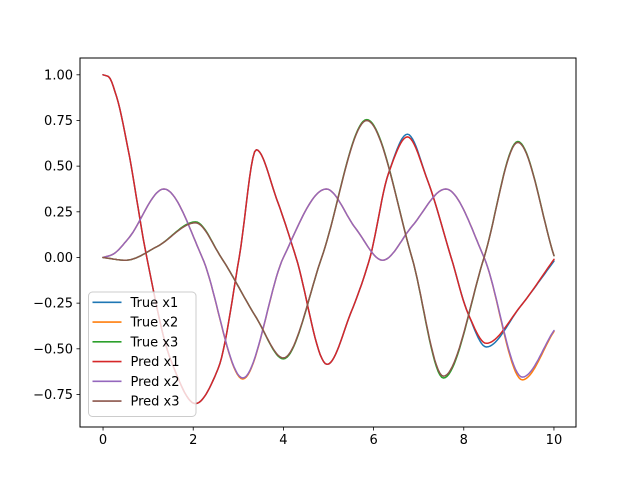 This screenshot has height=484, width=640. Describe the element at coordinates (155, 362) in the screenshot. I see `legend-label: Pred x1` at that location.